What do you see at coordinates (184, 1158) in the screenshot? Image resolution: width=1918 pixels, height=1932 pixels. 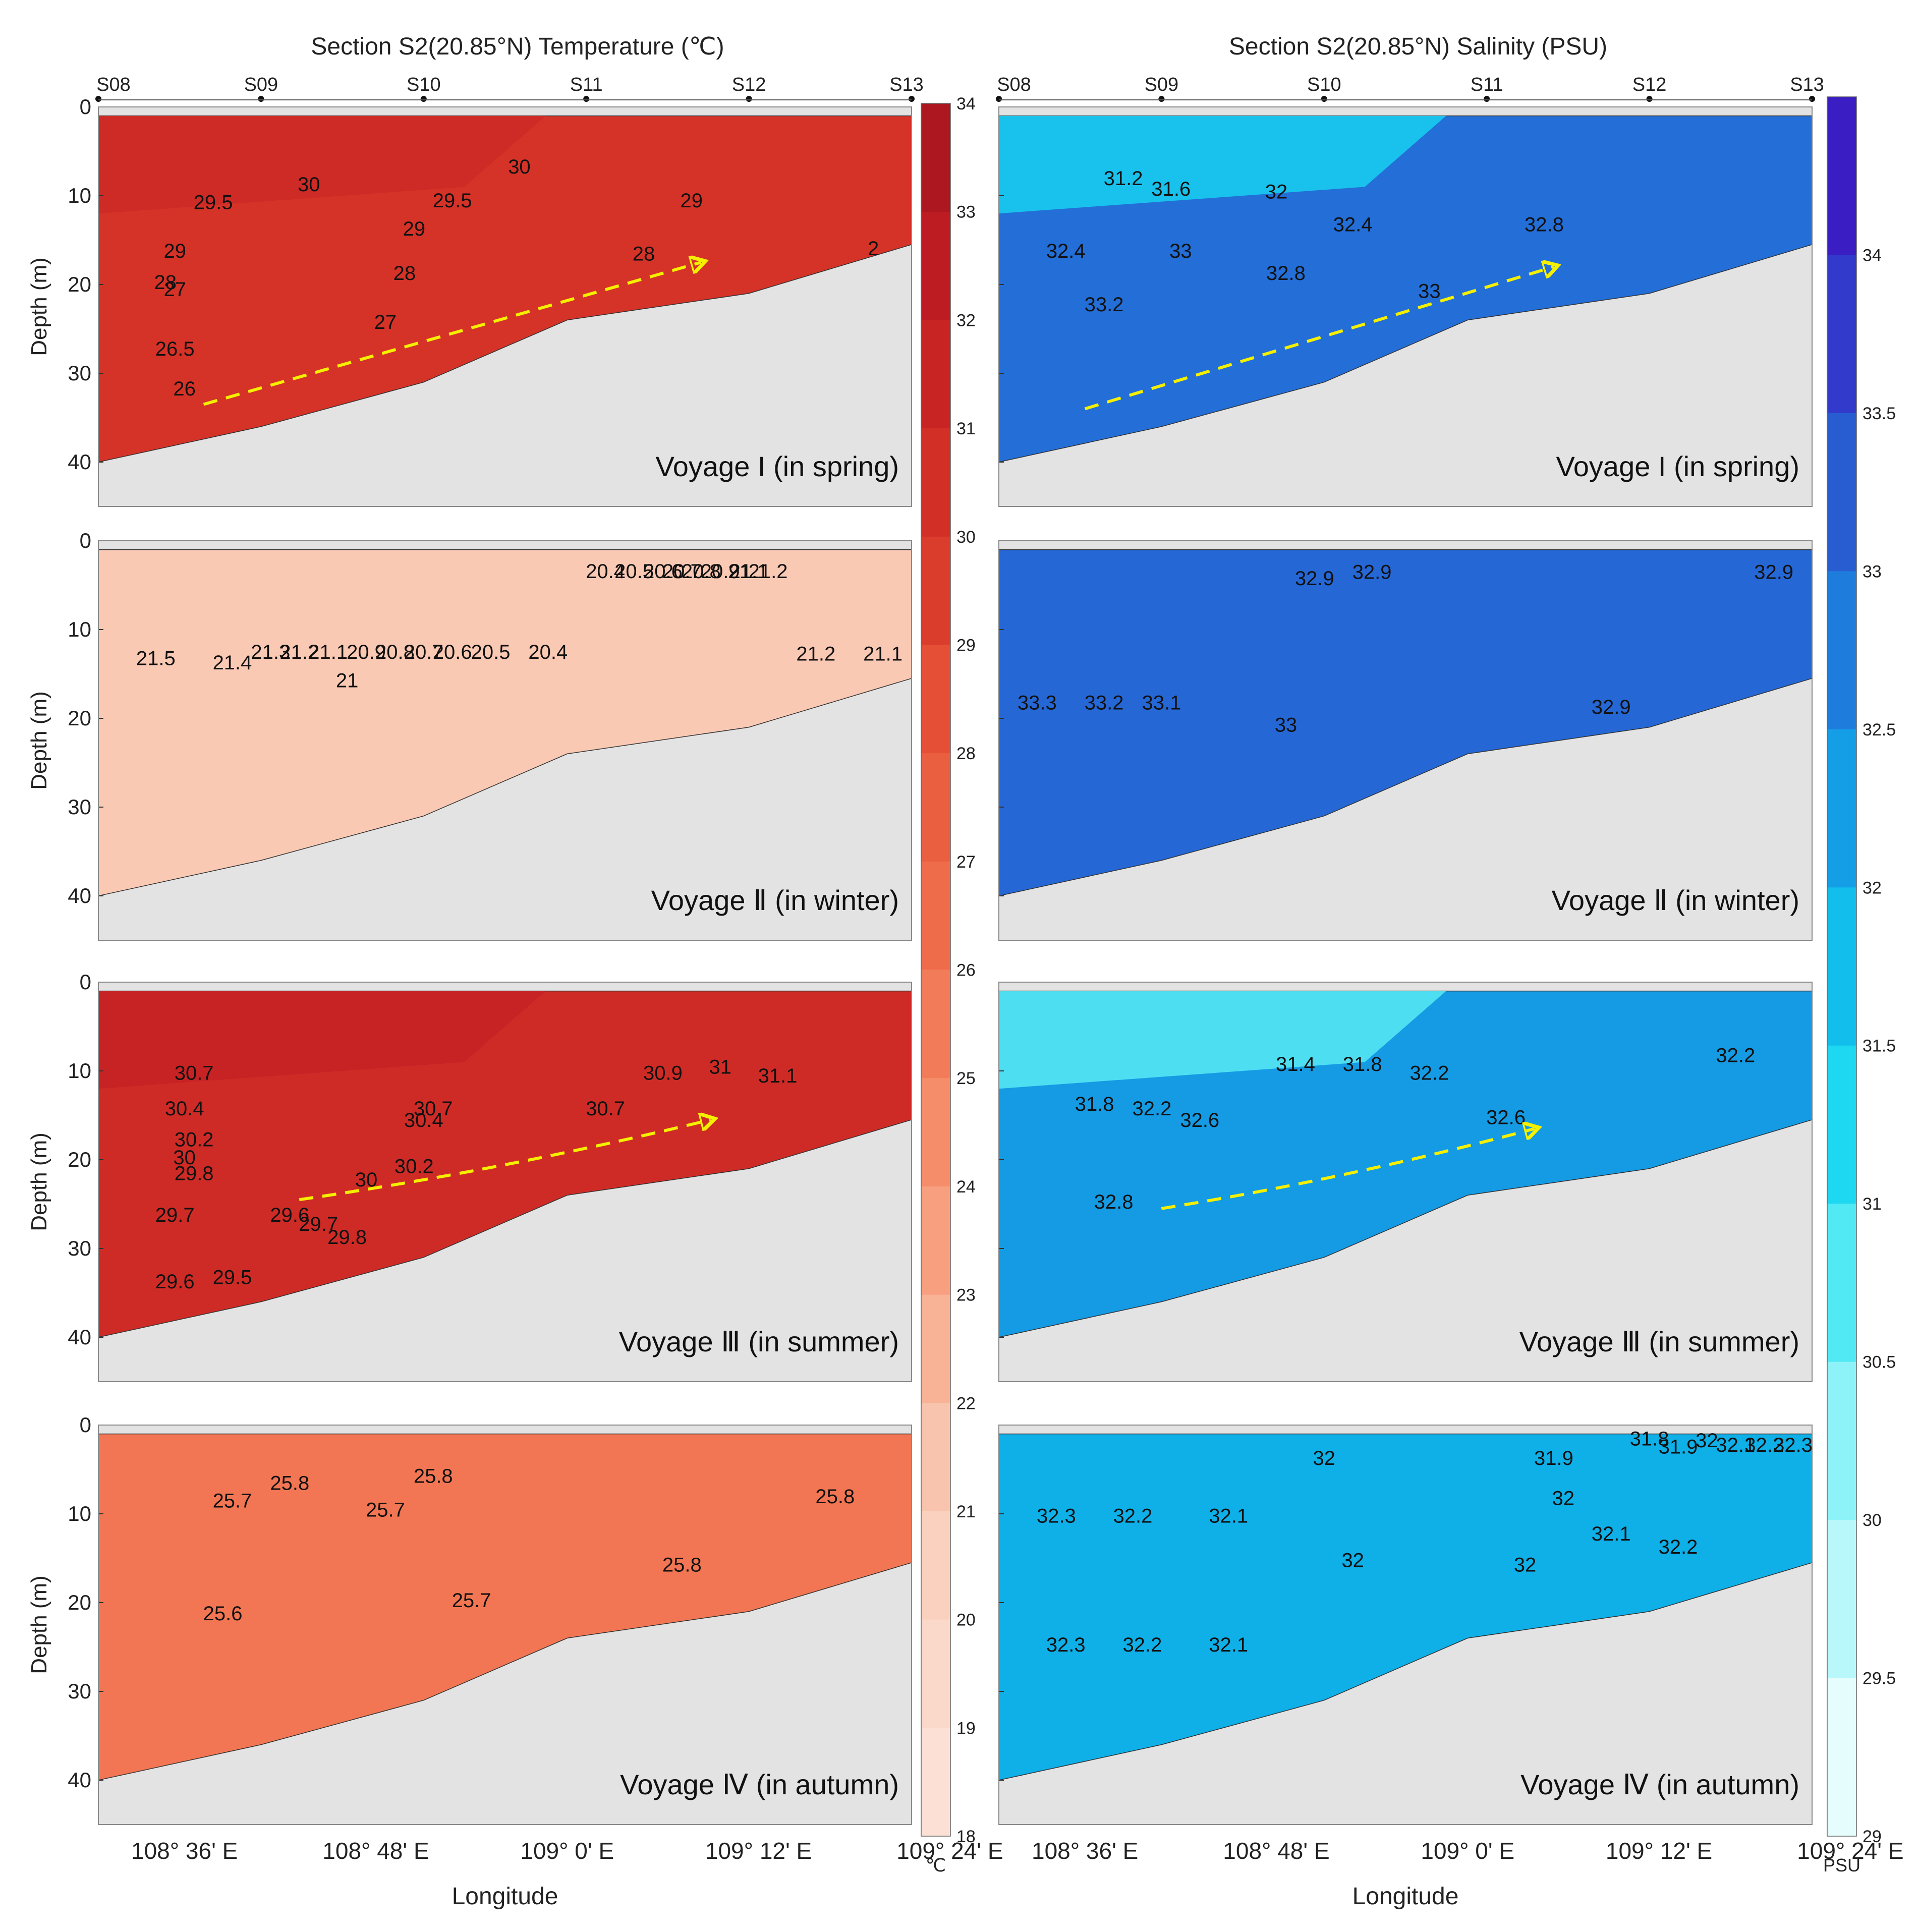 I see `contour-label: 30` at bounding box center [184, 1158].